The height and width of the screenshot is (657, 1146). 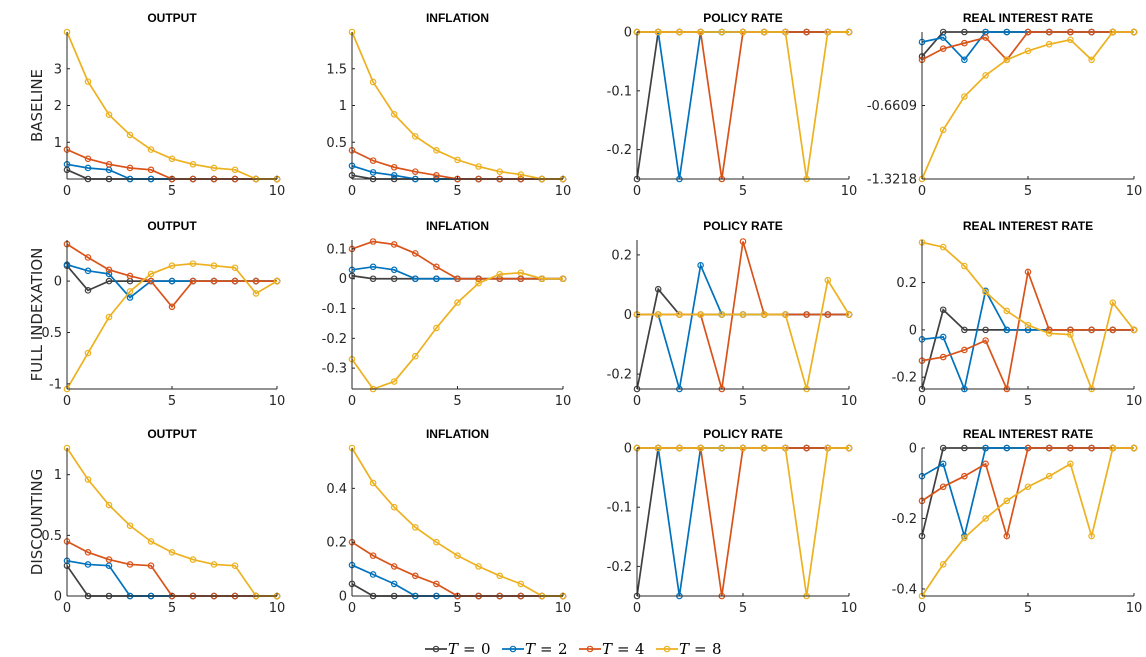 What do you see at coordinates (743, 226) in the screenshot?
I see `panel-title: POLICY RATE` at bounding box center [743, 226].